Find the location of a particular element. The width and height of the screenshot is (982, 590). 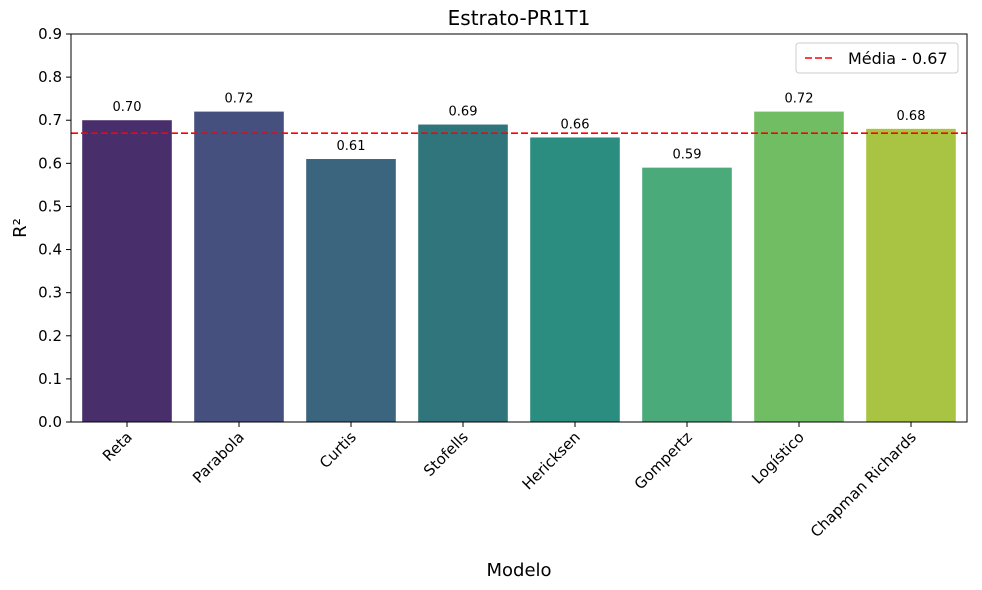

x-axis-label: Modelo is located at coordinates (518, 570).